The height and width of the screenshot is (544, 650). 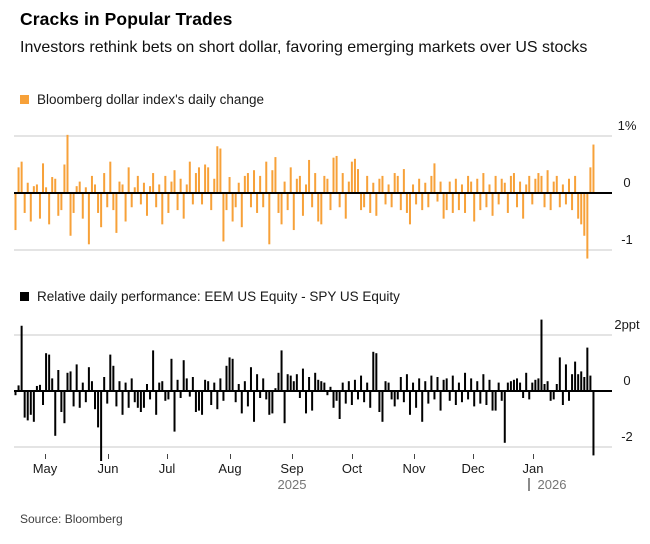 I want to click on black-legend-swatch-icon, so click(x=24, y=296).